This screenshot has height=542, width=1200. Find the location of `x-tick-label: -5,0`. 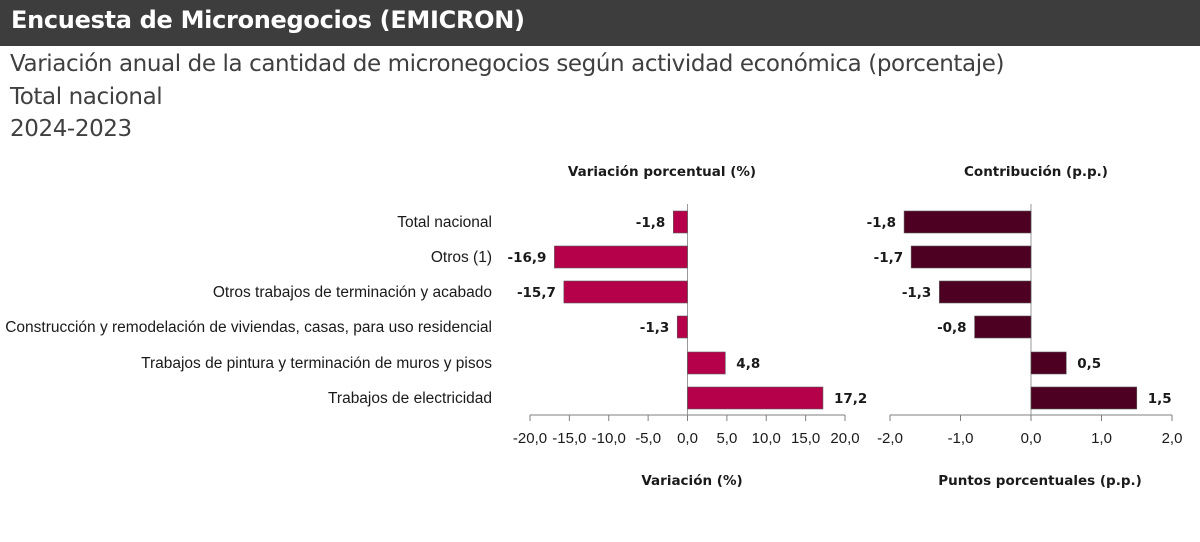

x-tick-label: -5,0 is located at coordinates (648, 438).